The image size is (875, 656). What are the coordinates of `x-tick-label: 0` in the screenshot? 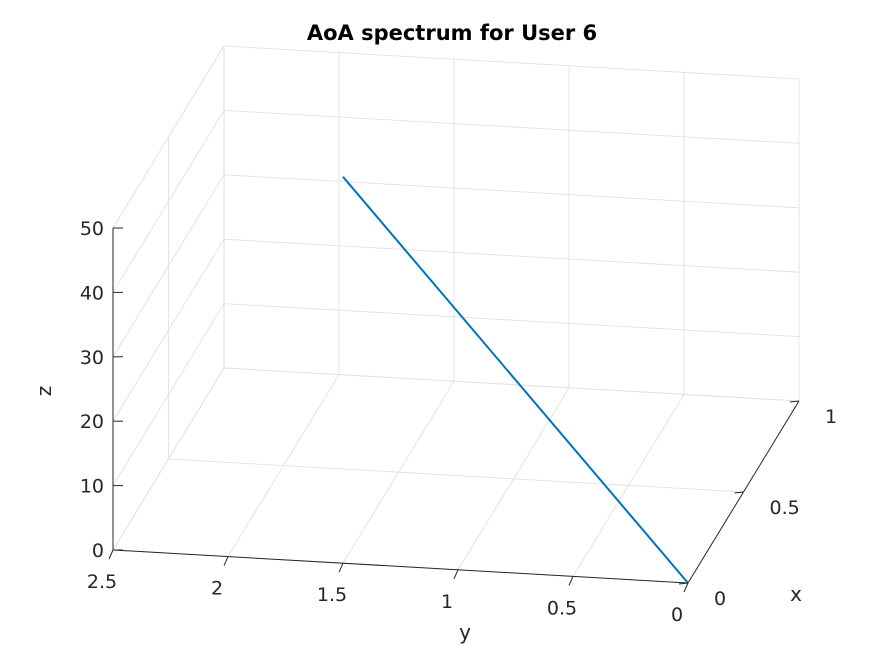 It's located at (720, 599).